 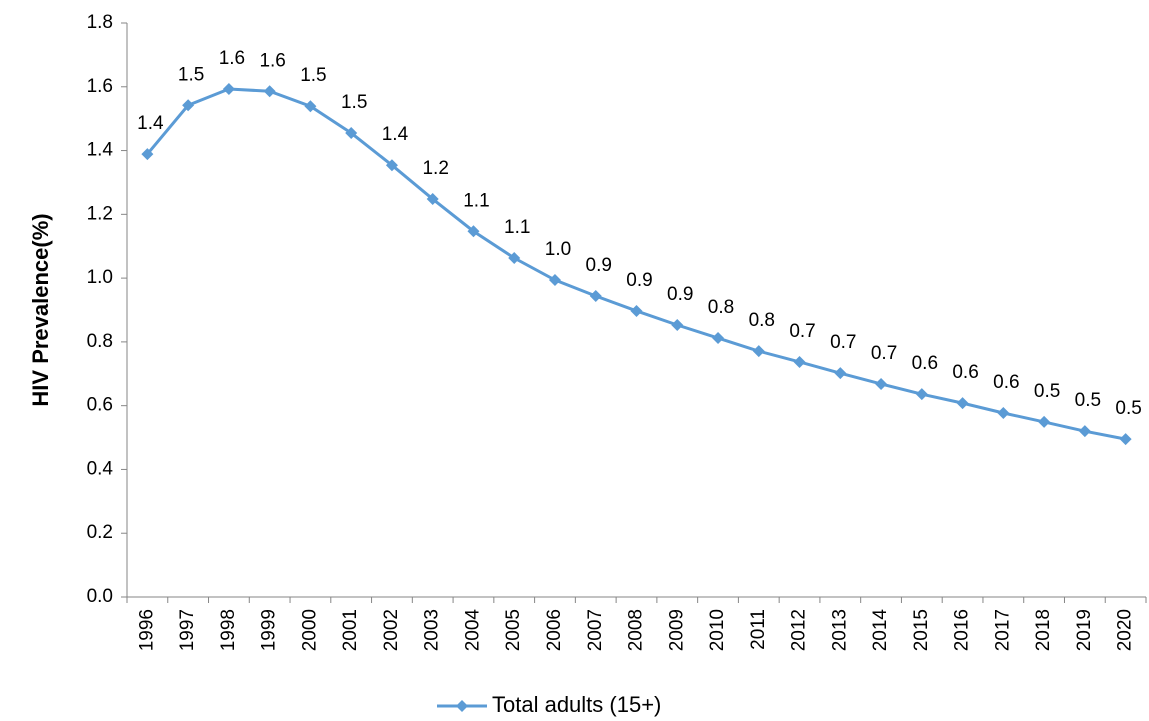 What do you see at coordinates (880, 630) in the screenshot?
I see `x-tick-label: 2014` at bounding box center [880, 630].